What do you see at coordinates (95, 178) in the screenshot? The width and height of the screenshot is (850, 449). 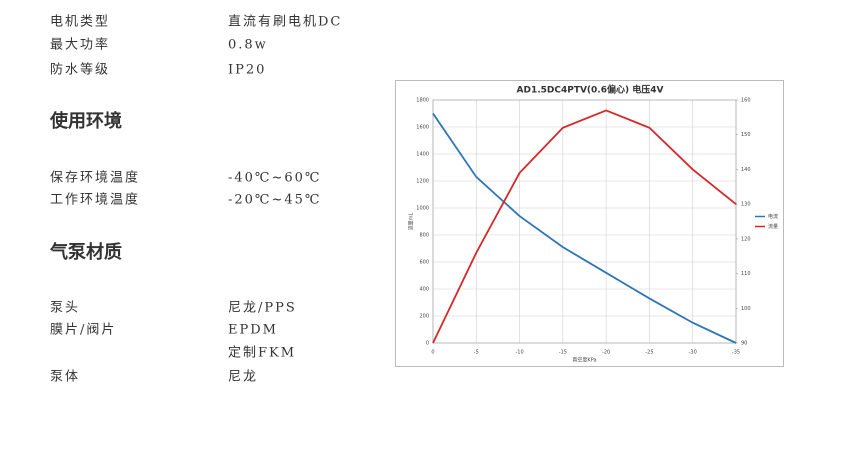 I see `spec-label: 保存环境温度` at bounding box center [95, 178].